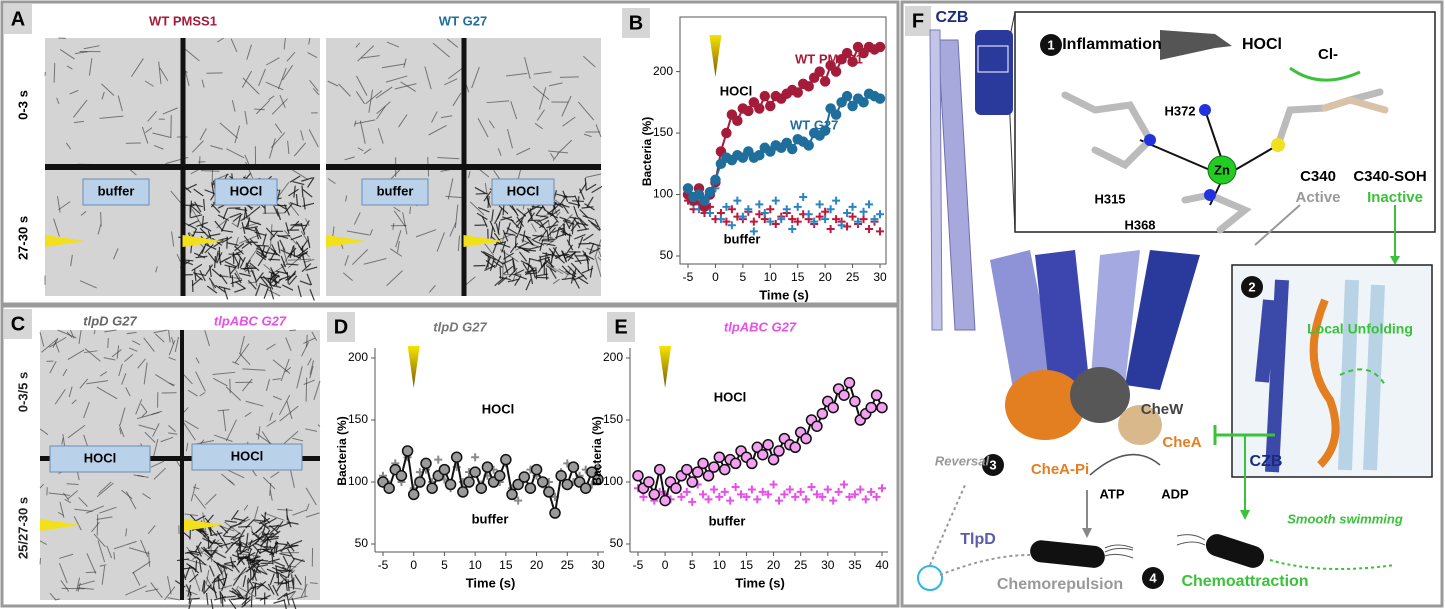 The width and height of the screenshot is (1445, 609). Describe the element at coordinates (992, 464) in the screenshot. I see `step-number: 3` at that location.